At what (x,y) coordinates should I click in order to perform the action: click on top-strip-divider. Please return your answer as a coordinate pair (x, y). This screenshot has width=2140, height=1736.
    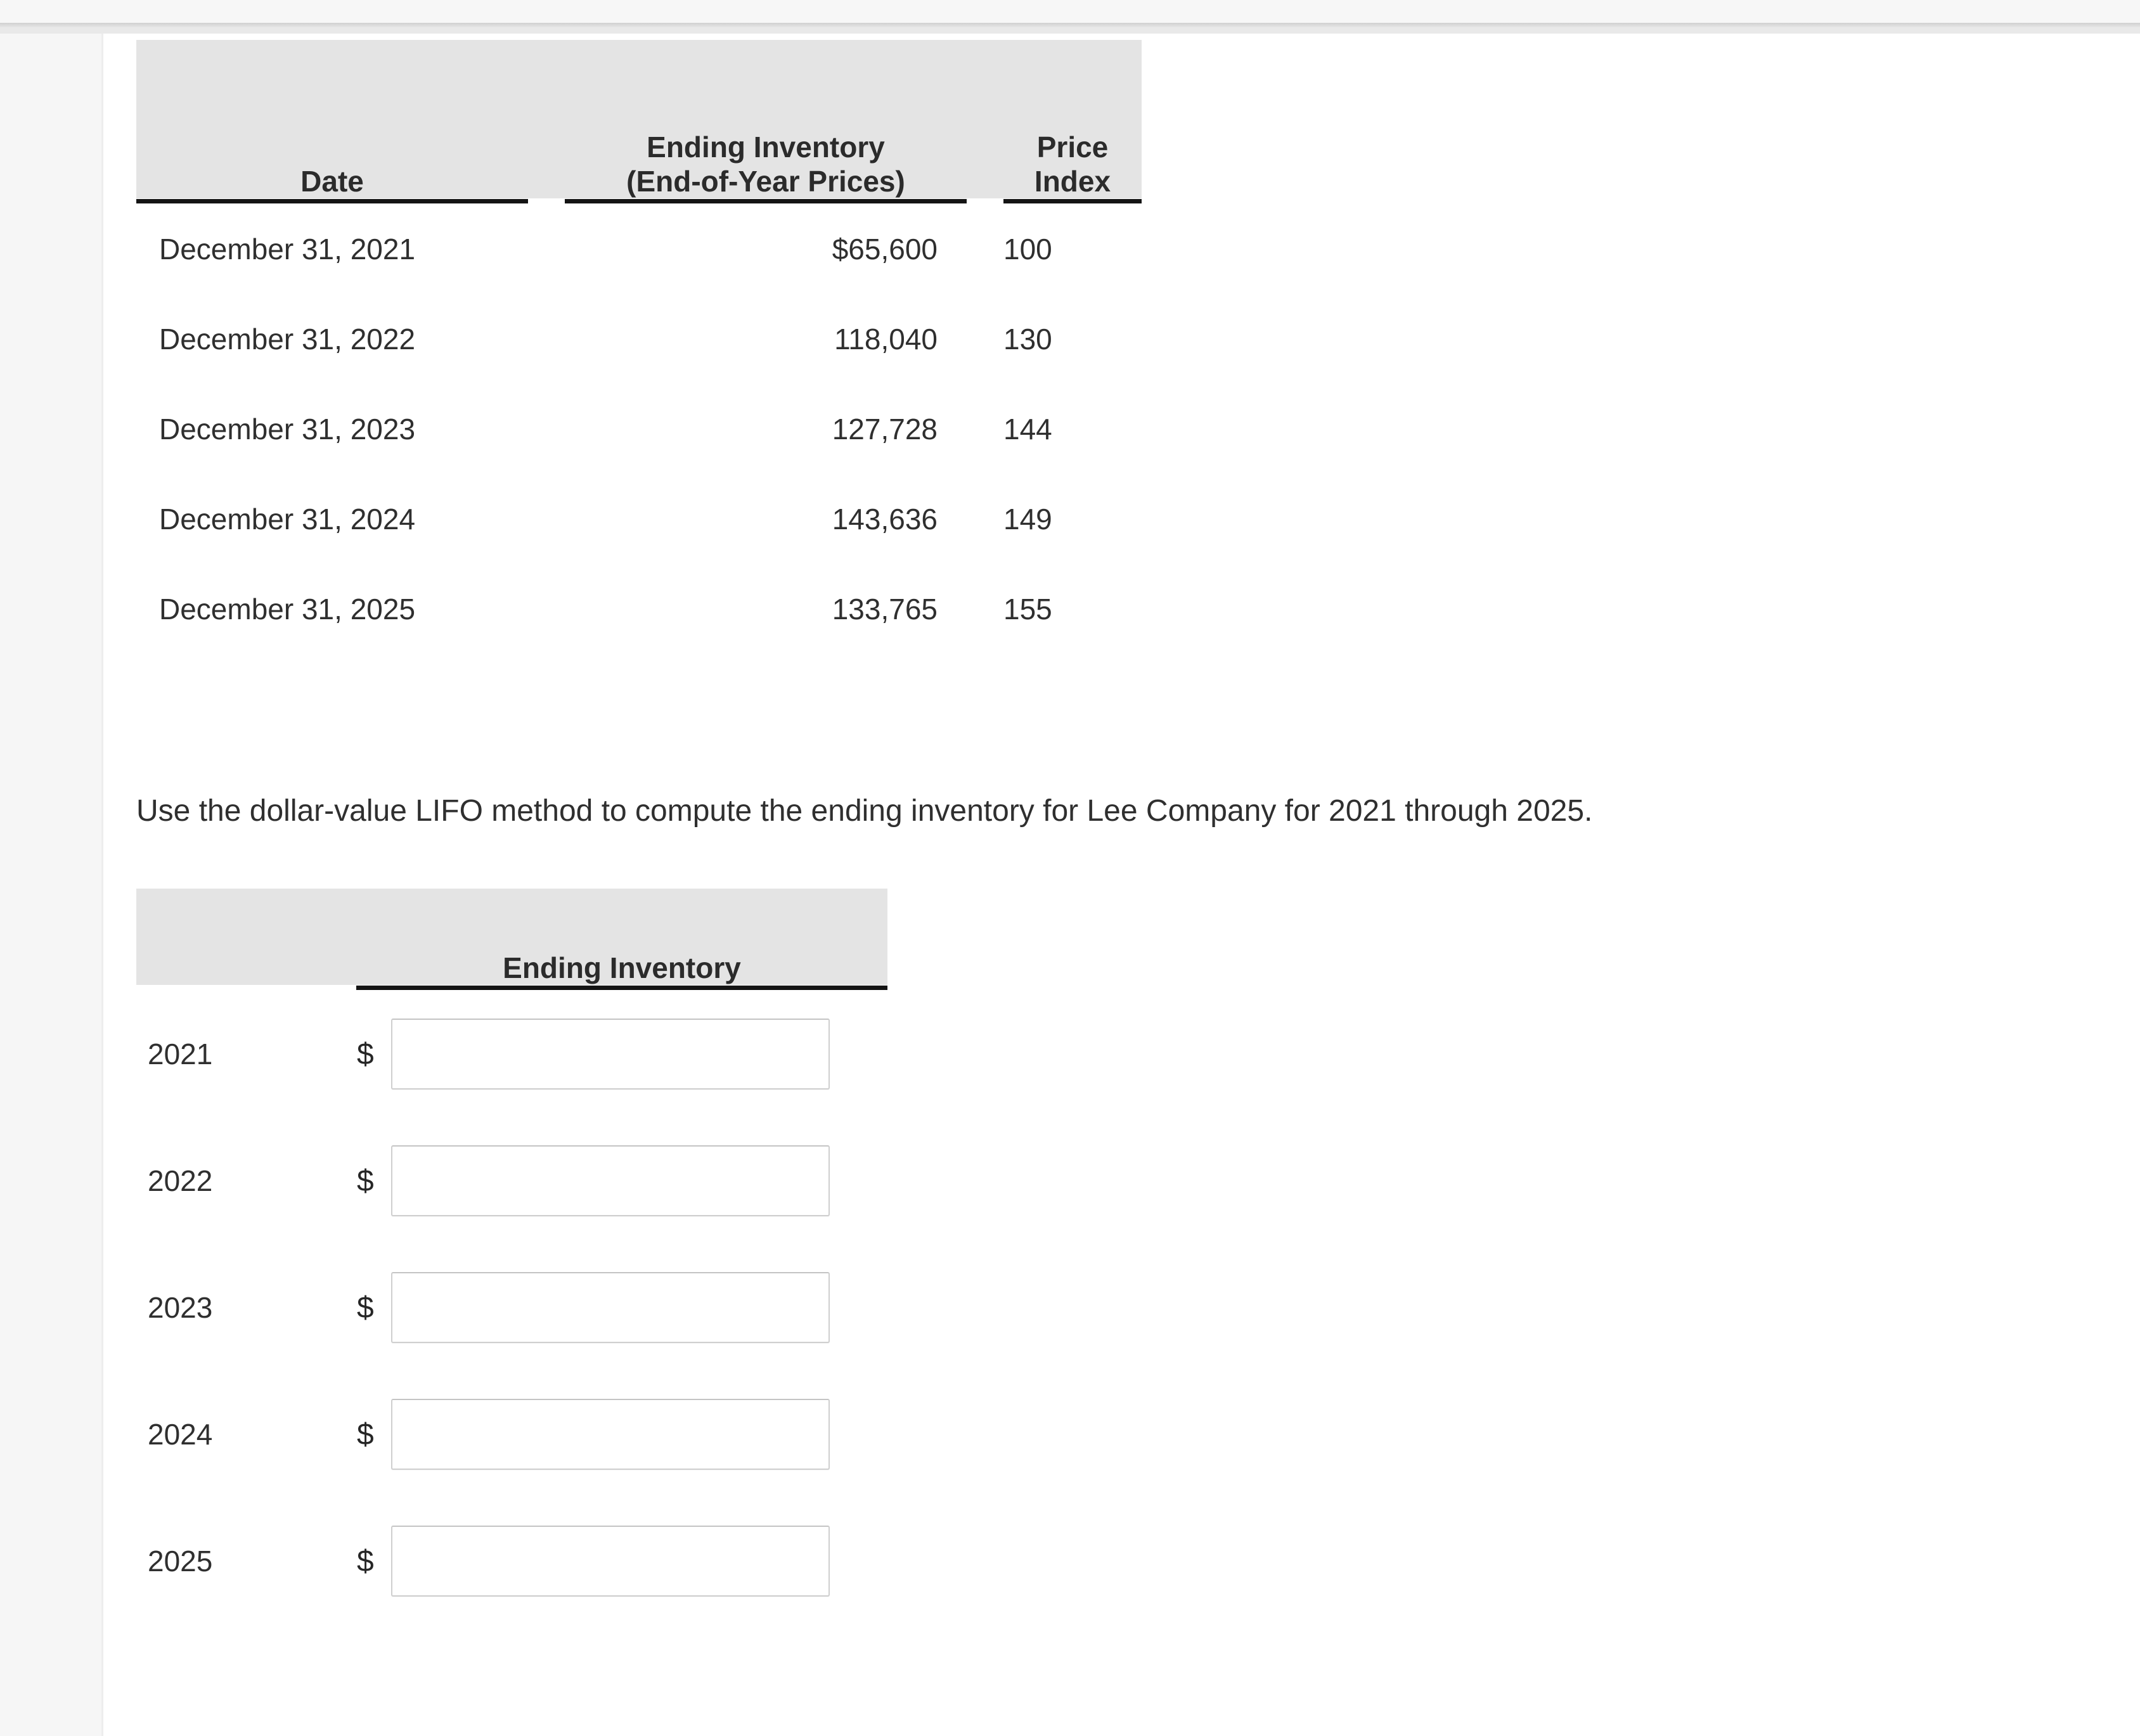
    Looking at the image, I should click on (1070, 25).